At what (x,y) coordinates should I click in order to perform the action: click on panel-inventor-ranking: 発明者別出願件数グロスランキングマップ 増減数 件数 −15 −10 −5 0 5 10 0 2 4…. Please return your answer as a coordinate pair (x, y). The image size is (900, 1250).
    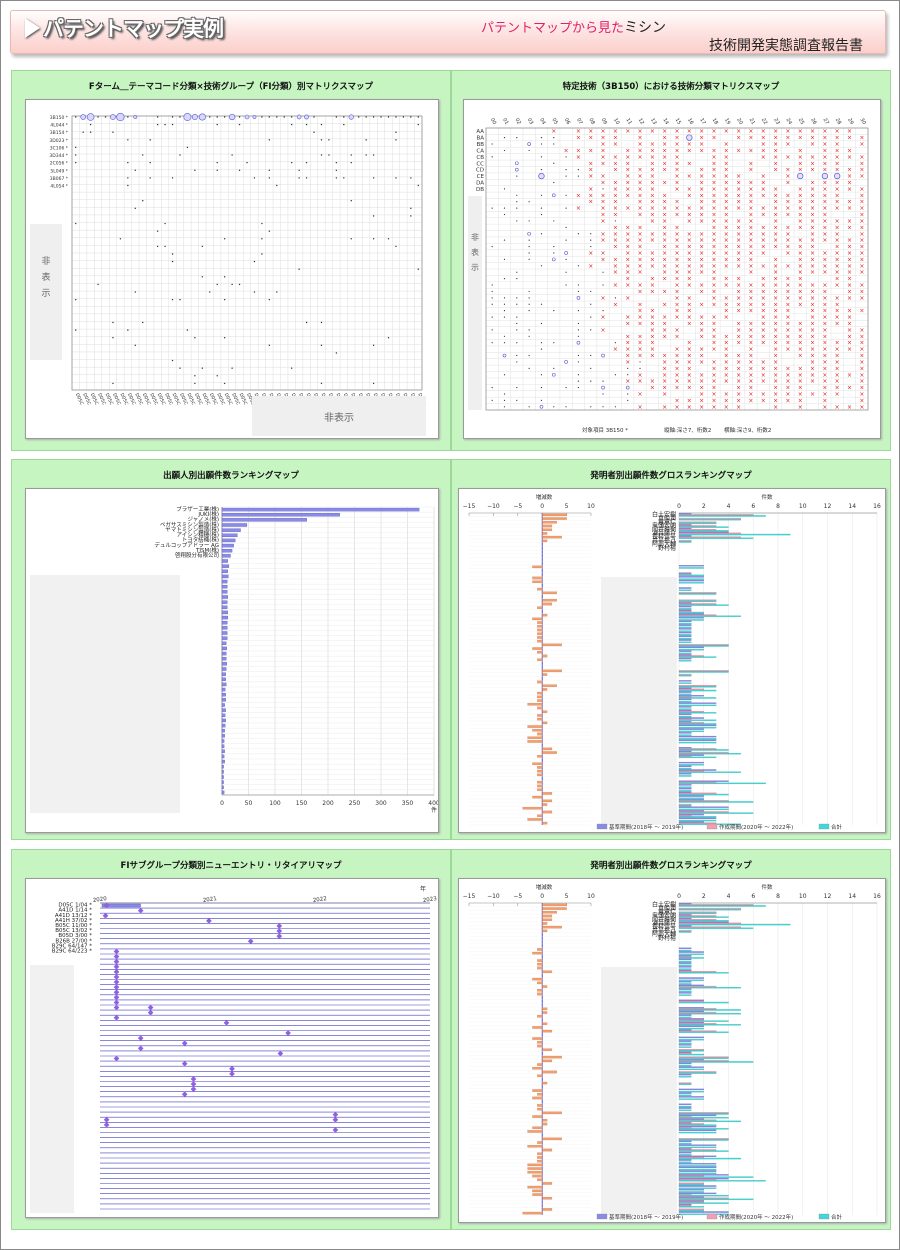
    Looking at the image, I should click on (671, 649).